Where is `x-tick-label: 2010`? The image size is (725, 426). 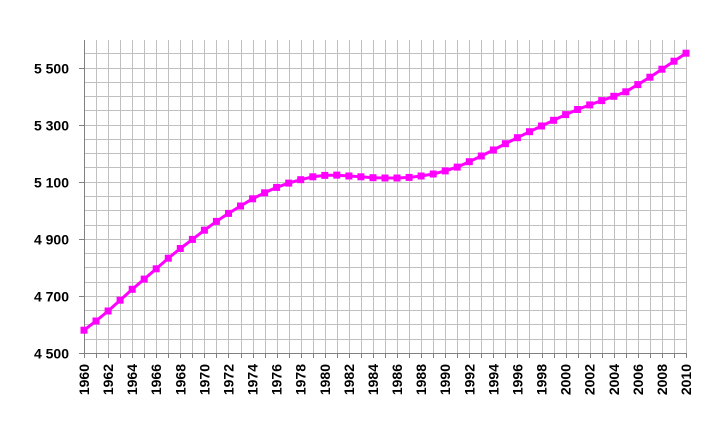 x-tick-label: 2010 is located at coordinates (686, 379).